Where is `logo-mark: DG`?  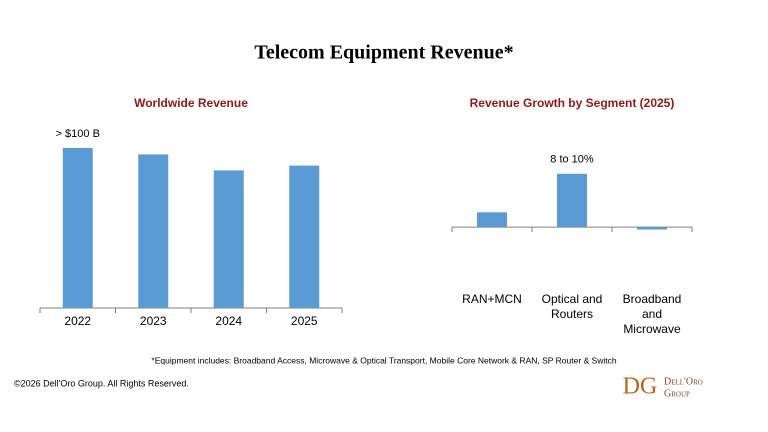
logo-mark: DG is located at coordinates (640, 387).